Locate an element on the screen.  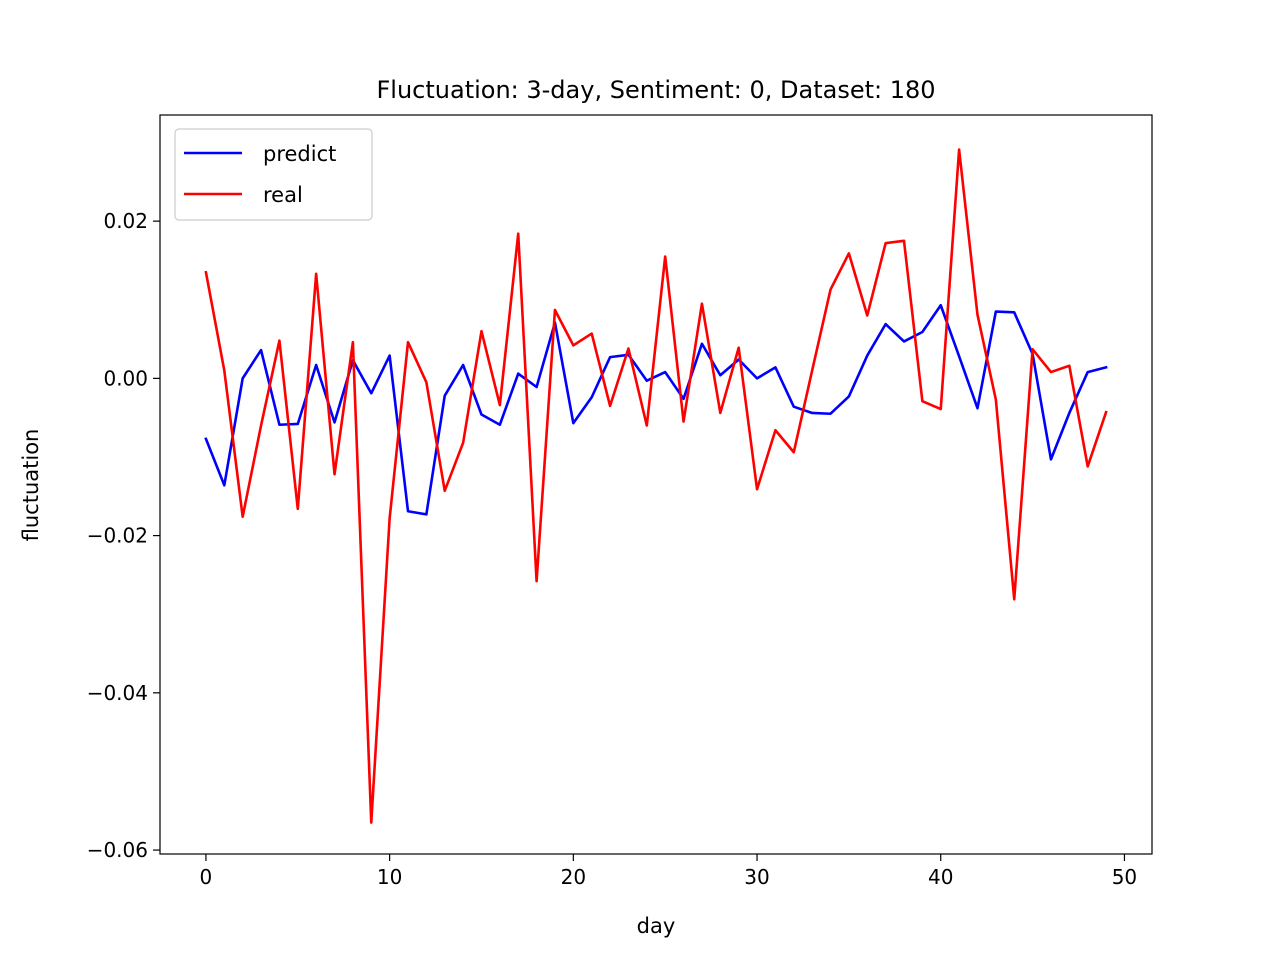
y-tick-label: 0.02 is located at coordinates (125, 221).